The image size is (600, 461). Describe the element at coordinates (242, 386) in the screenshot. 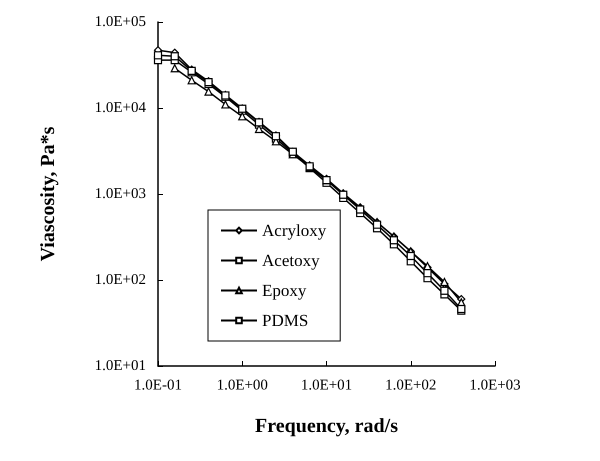

I see `x-tick-label: 1.0E+00` at that location.